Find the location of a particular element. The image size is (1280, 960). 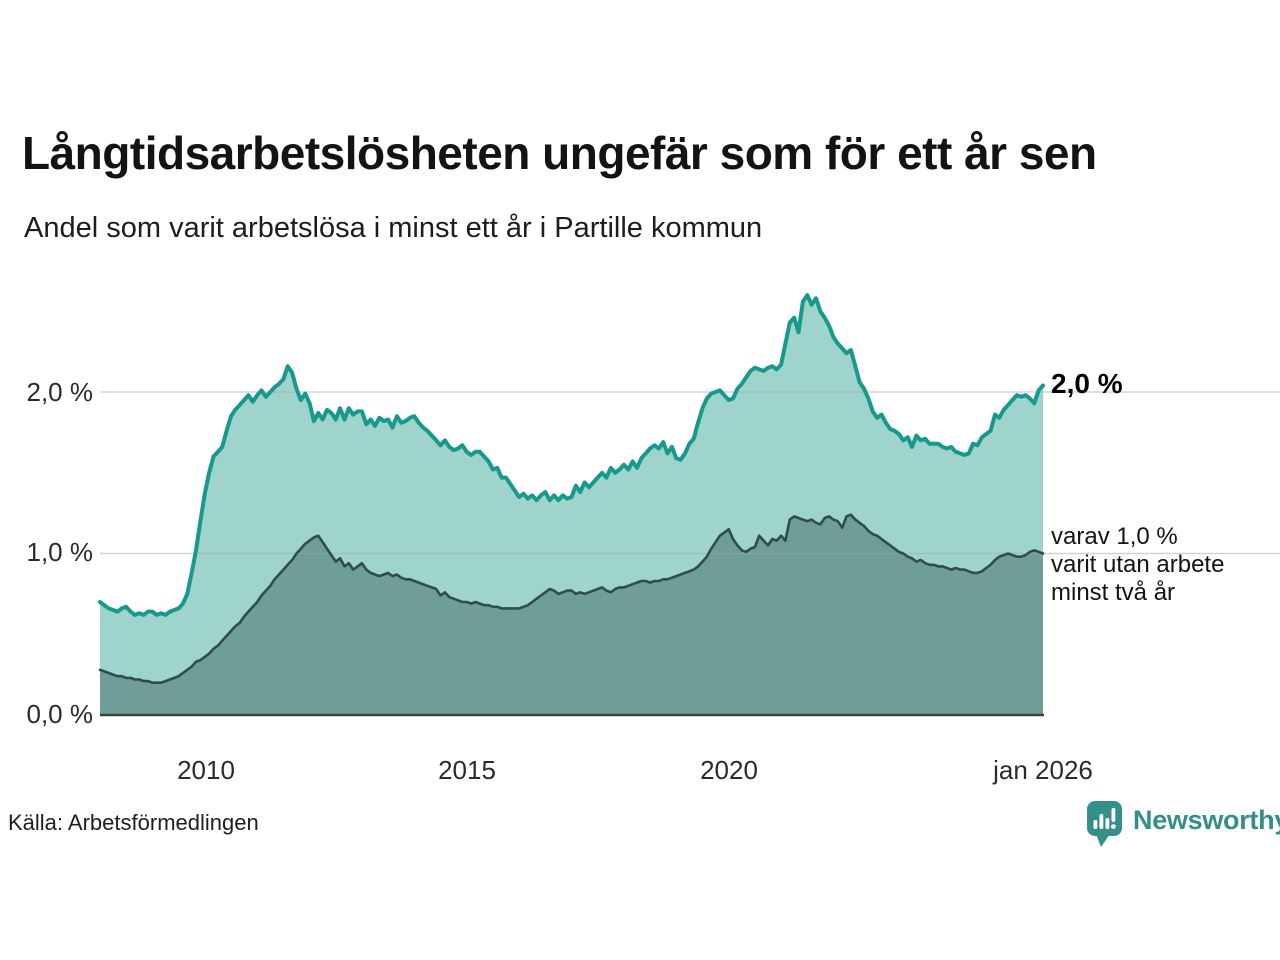

y-axis-tick-label: 0,0 % is located at coordinates (60, 713).